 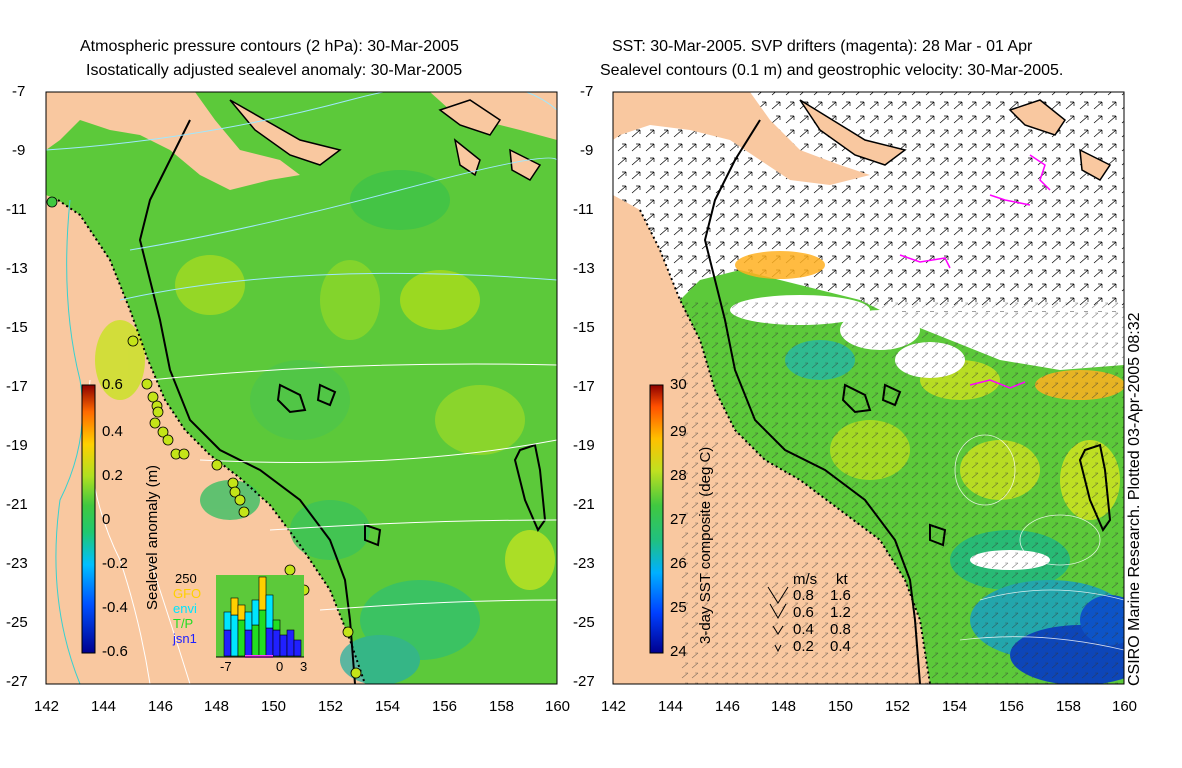 I want to click on right-colorbar-label: 3-day SST composite (deg C), so click(x=705, y=545).